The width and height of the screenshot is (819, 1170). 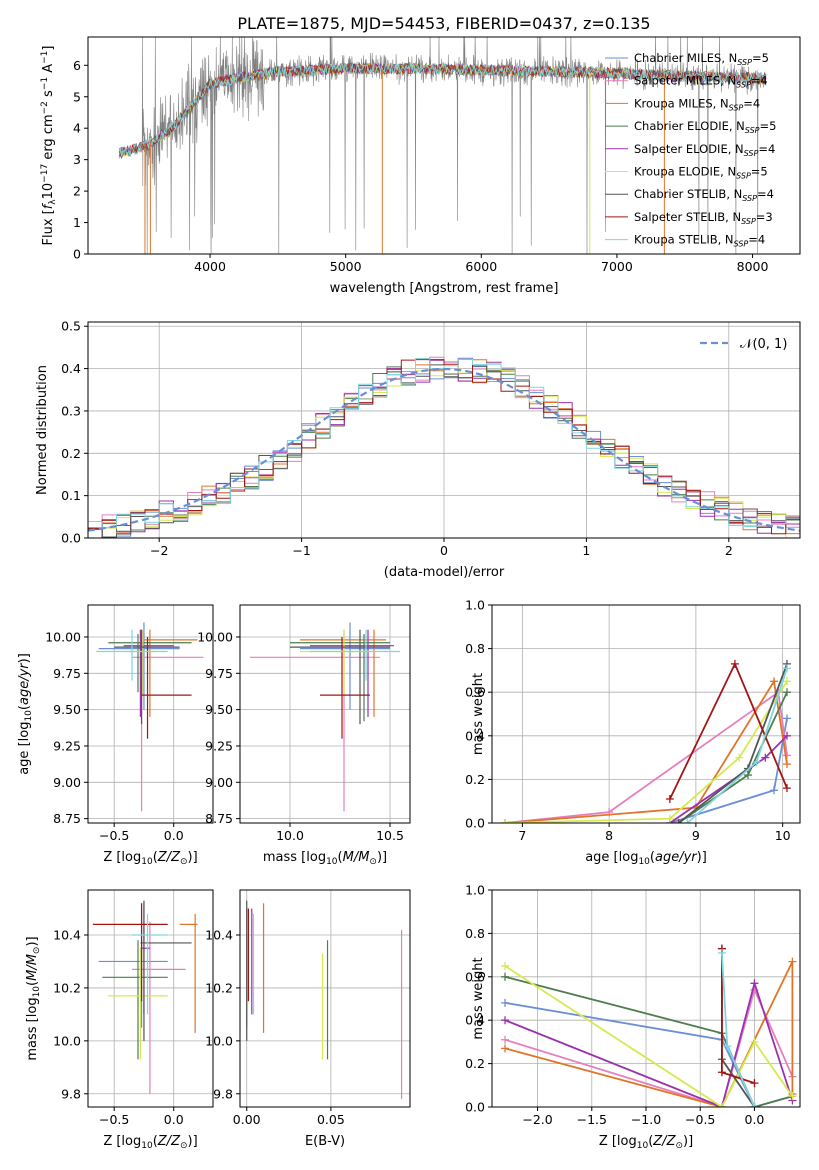 I want to click on label-part: f, so click(x=48, y=205).